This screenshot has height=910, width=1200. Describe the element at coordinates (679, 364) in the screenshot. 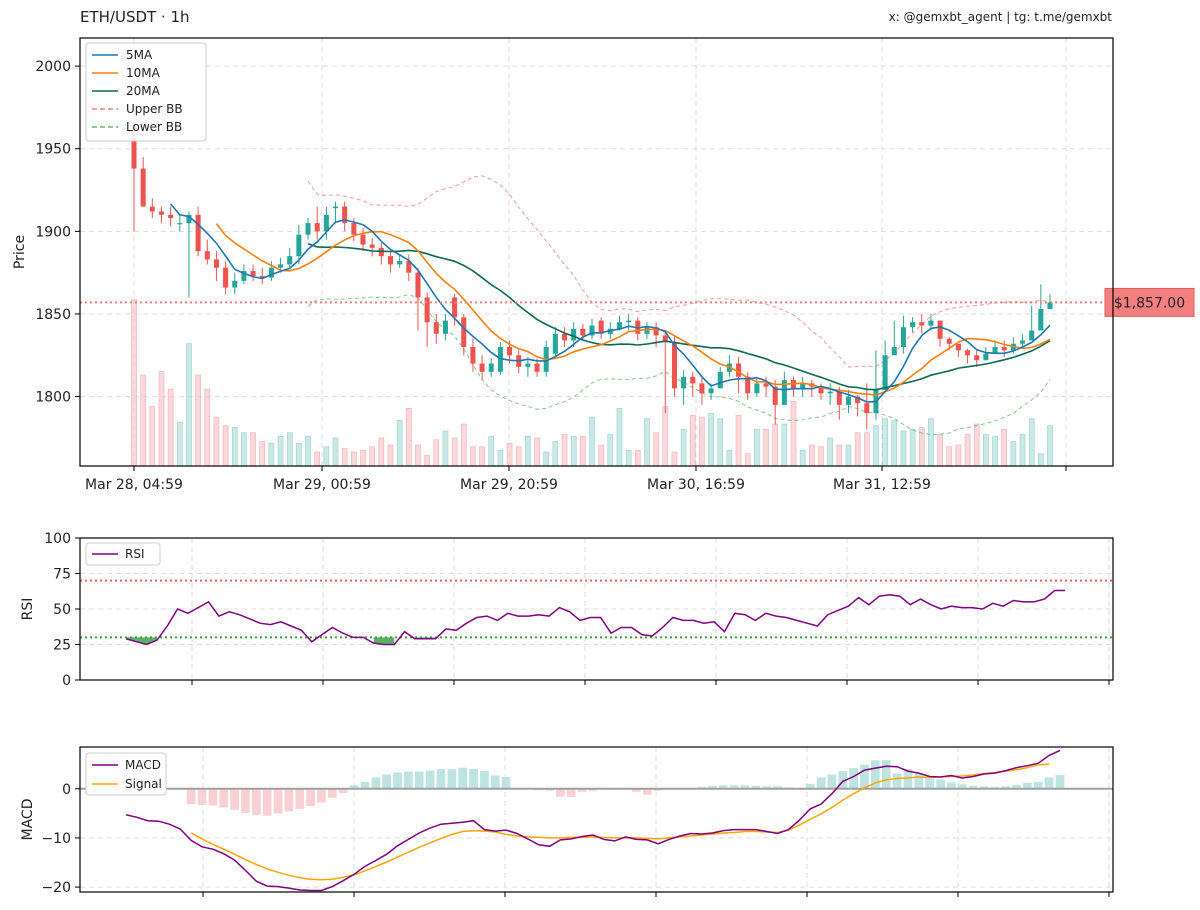

I see `lower-bb-line` at that location.